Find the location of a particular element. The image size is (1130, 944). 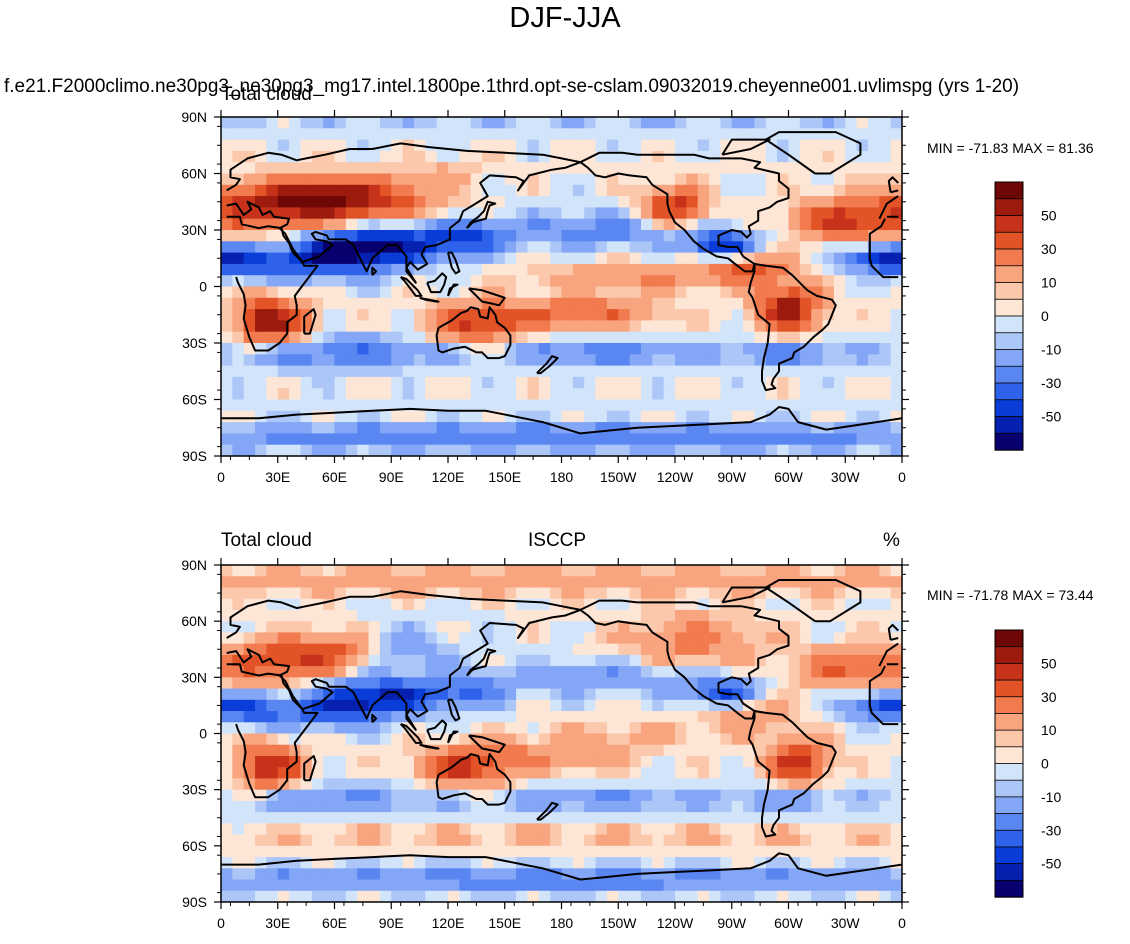

coastline is located at coordinates (374, 718).